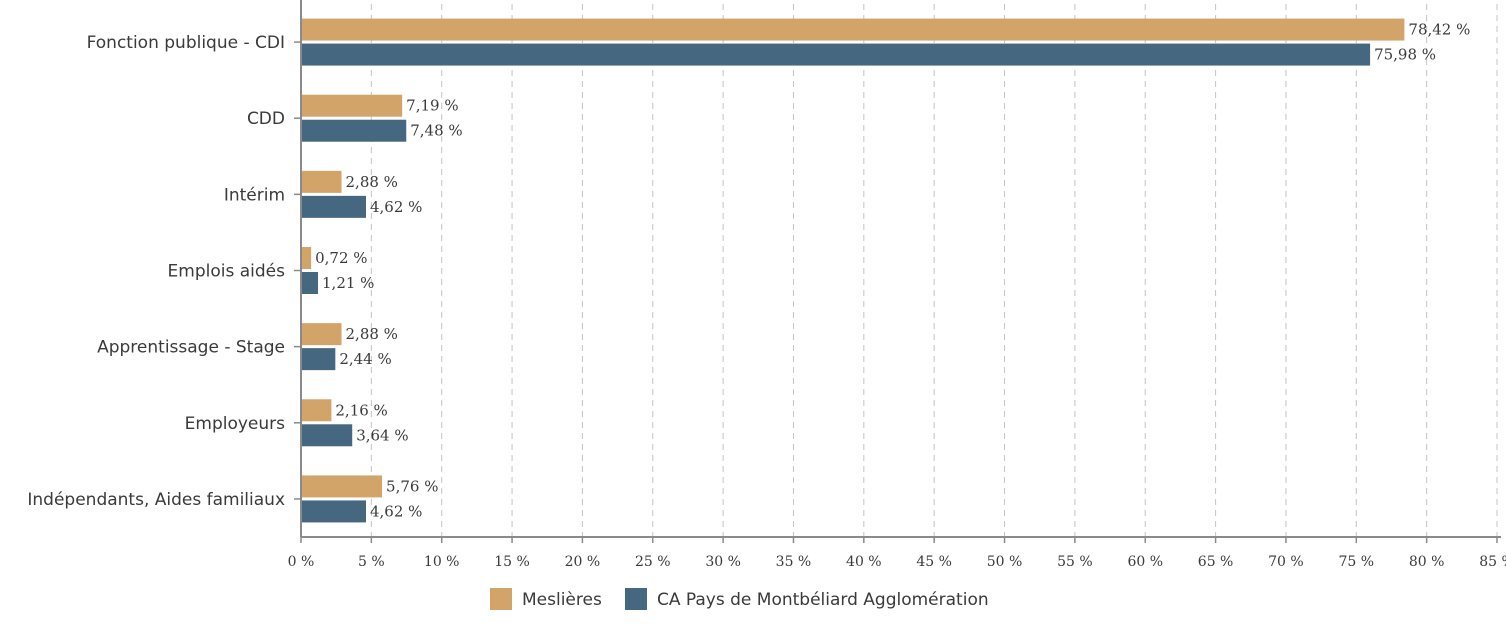 The height and width of the screenshot is (628, 1506). Describe the element at coordinates (1145, 562) in the screenshot. I see `x-tick-label: 60 %` at that location.